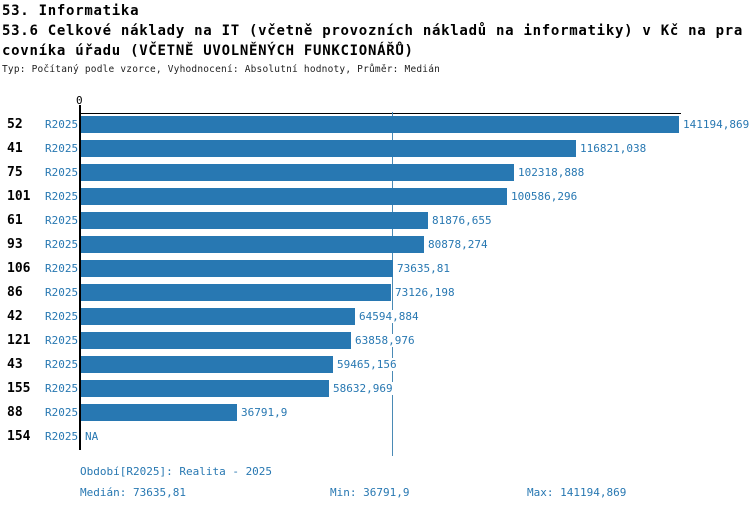  What do you see at coordinates (176, 471) in the screenshot?
I see `footer-period-label: Období[R2025]: Realita - 2025` at bounding box center [176, 471].